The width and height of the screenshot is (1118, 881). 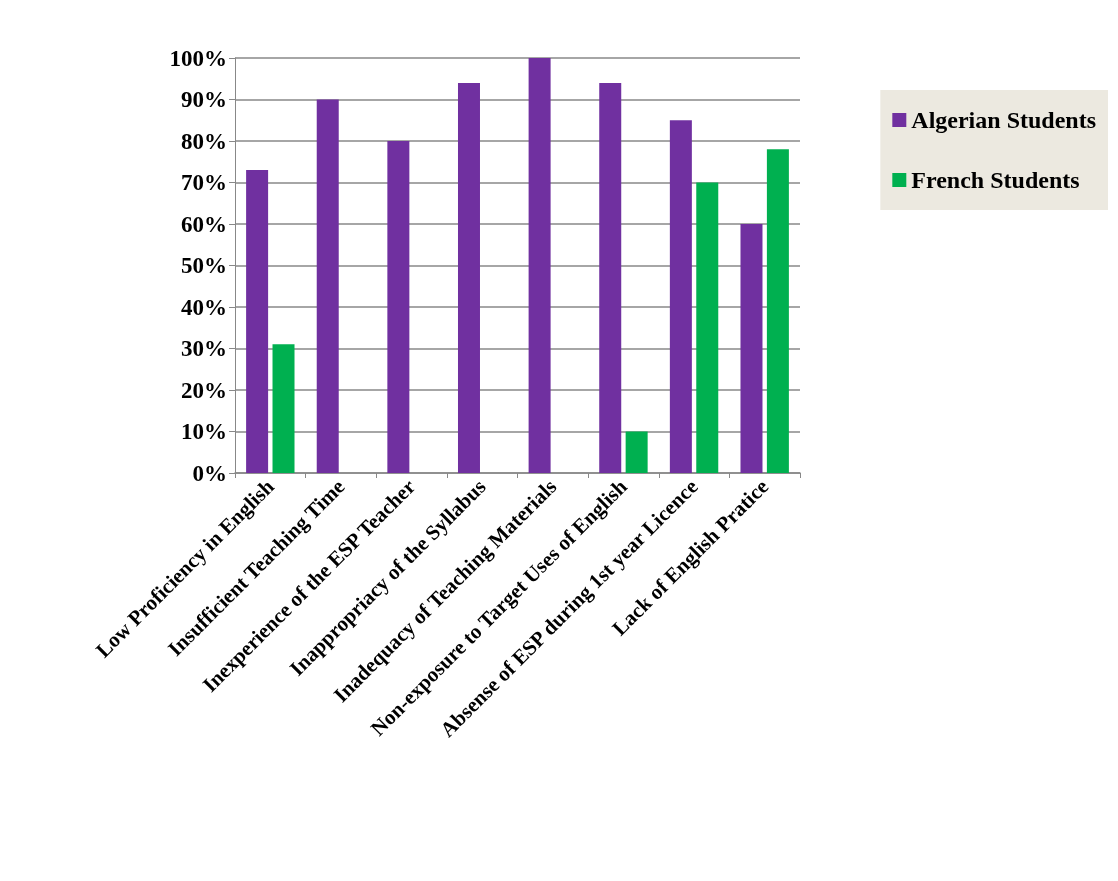 I want to click on y-tick-label: 0%, so click(x=209, y=473).